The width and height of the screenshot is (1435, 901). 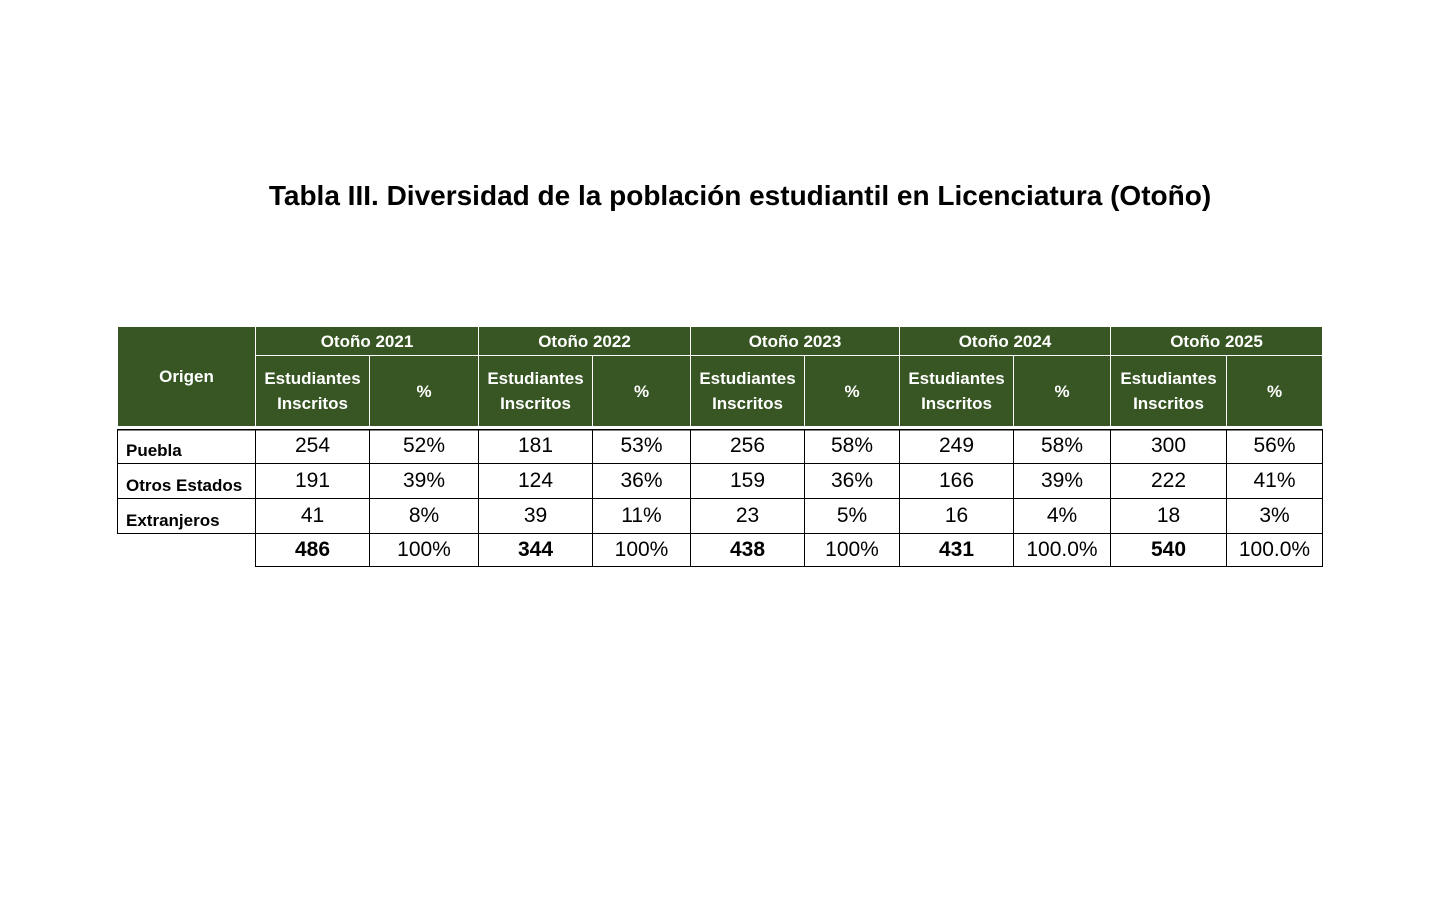 What do you see at coordinates (312, 550) in the screenshot?
I see `total-cell: 486` at bounding box center [312, 550].